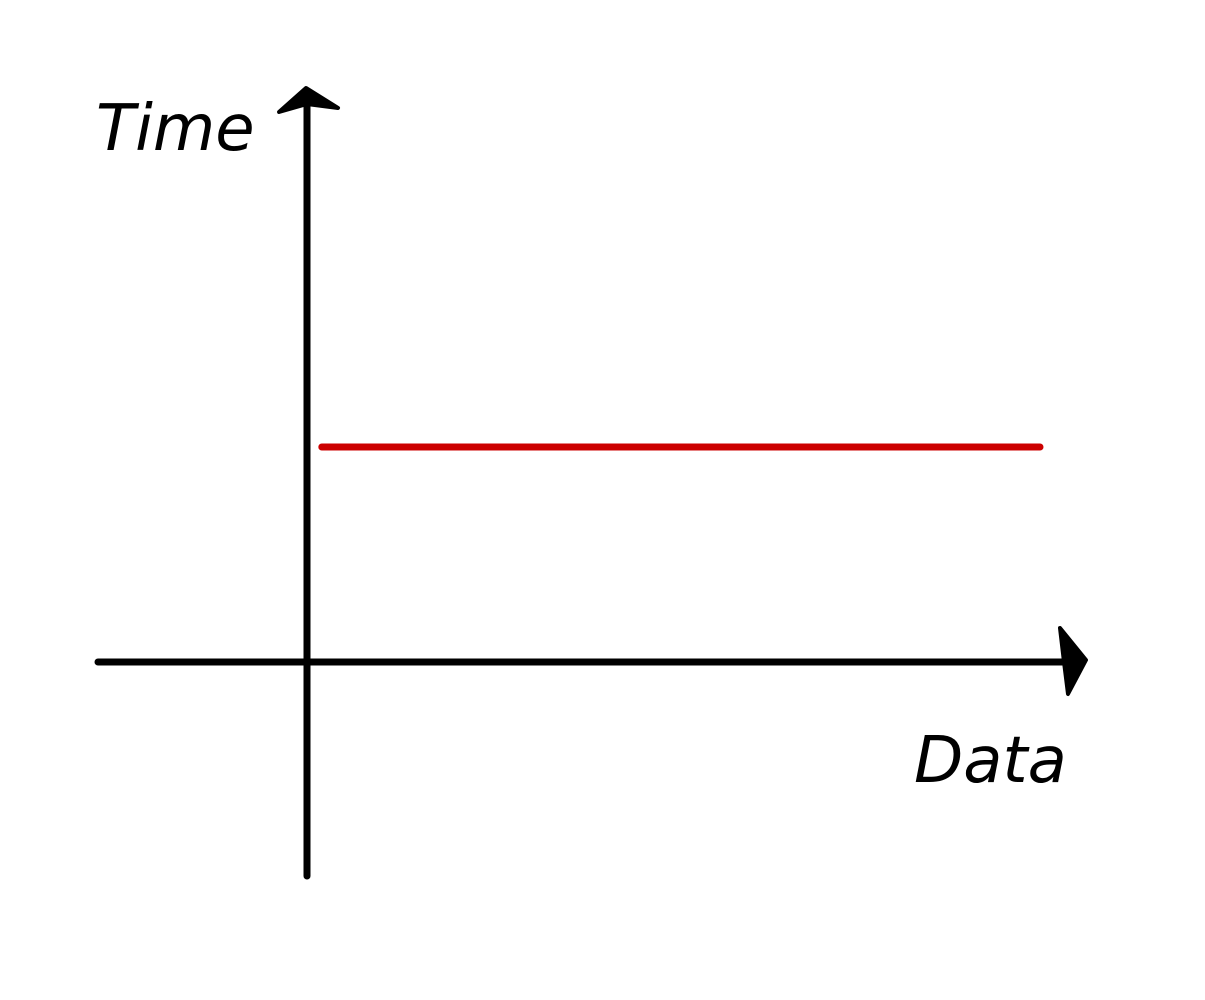 The image size is (1205, 1000). What do you see at coordinates (1073, 661) in the screenshot?
I see `x-axis-arrow-icon` at bounding box center [1073, 661].